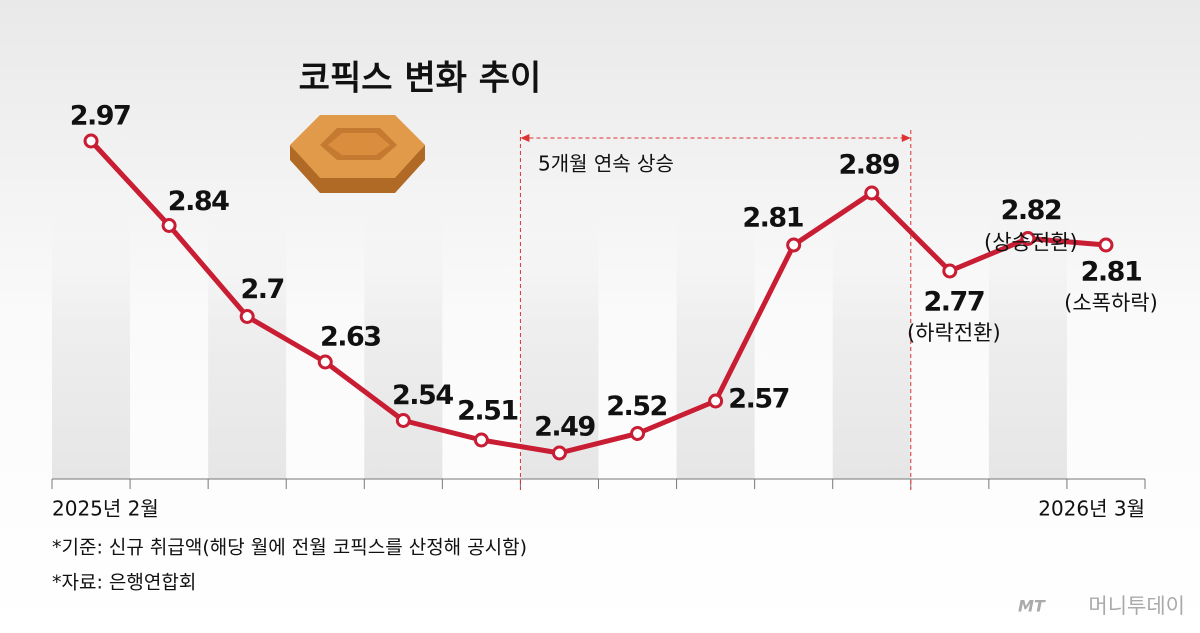 The image size is (1200, 633). What do you see at coordinates (868, 165) in the screenshot?
I see `value-label: 2.89` at bounding box center [868, 165].